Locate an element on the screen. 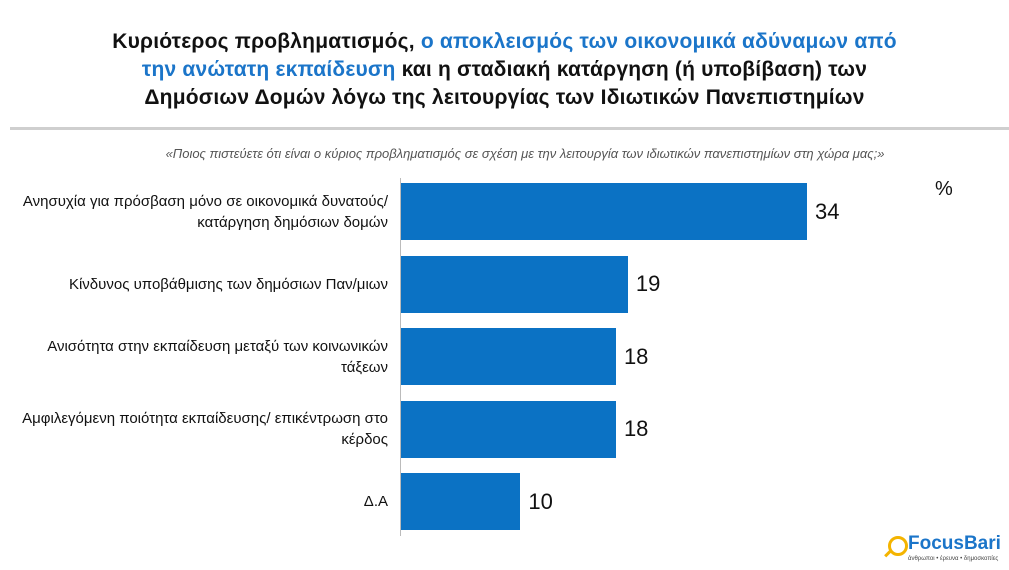 The height and width of the screenshot is (570, 1009). value-label: 10 is located at coordinates (540, 501).